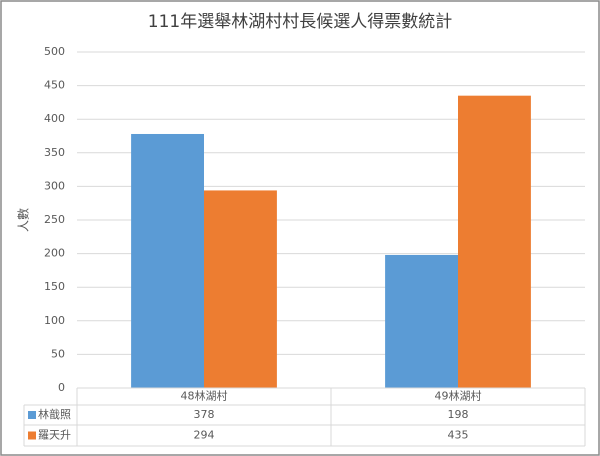  Describe the element at coordinates (58, 353) in the screenshot. I see `y-tick-label: 50` at that location.